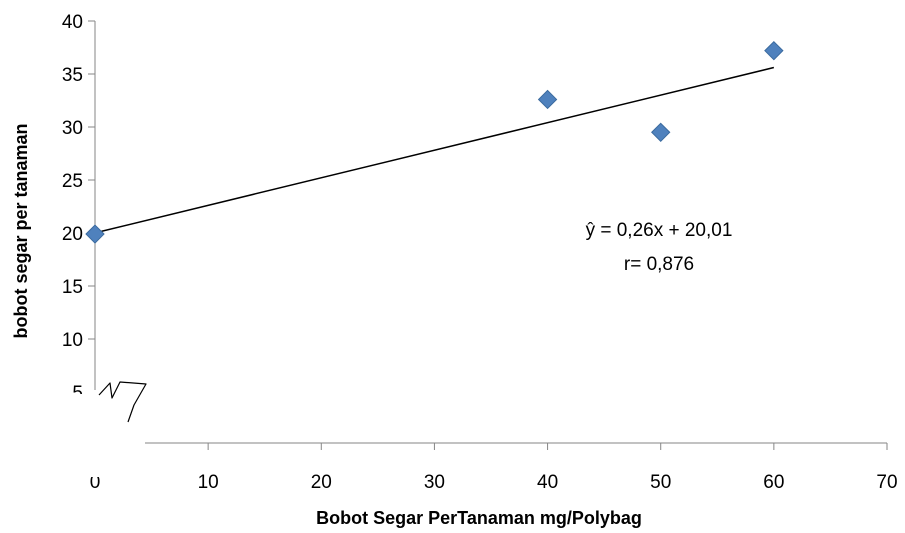  I want to click on x-tick-label: 0, so click(95, 482).